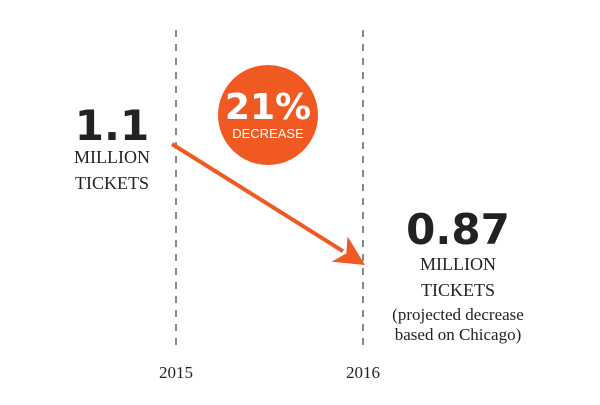 This screenshot has height=405, width=600. What do you see at coordinates (257, 197) in the screenshot?
I see `arrow-shaft` at bounding box center [257, 197].